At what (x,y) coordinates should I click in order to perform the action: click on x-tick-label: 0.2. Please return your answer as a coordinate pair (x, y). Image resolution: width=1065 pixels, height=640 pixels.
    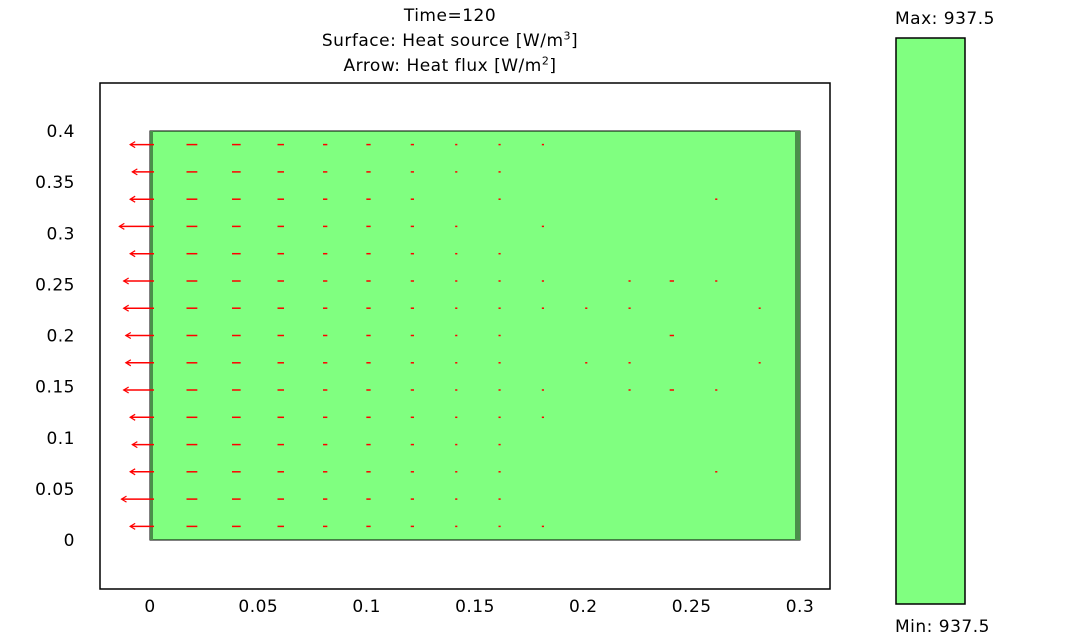
    Looking at the image, I should click on (583, 607).